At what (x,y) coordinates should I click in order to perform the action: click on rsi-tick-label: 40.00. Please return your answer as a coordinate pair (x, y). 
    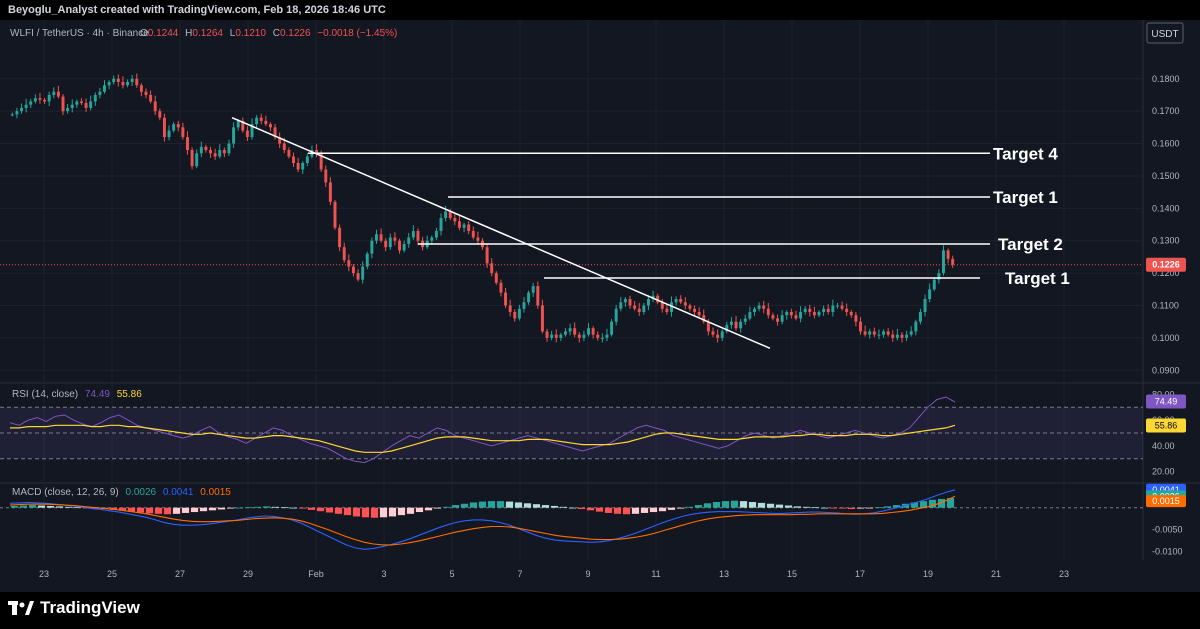
    Looking at the image, I should click on (1163, 446).